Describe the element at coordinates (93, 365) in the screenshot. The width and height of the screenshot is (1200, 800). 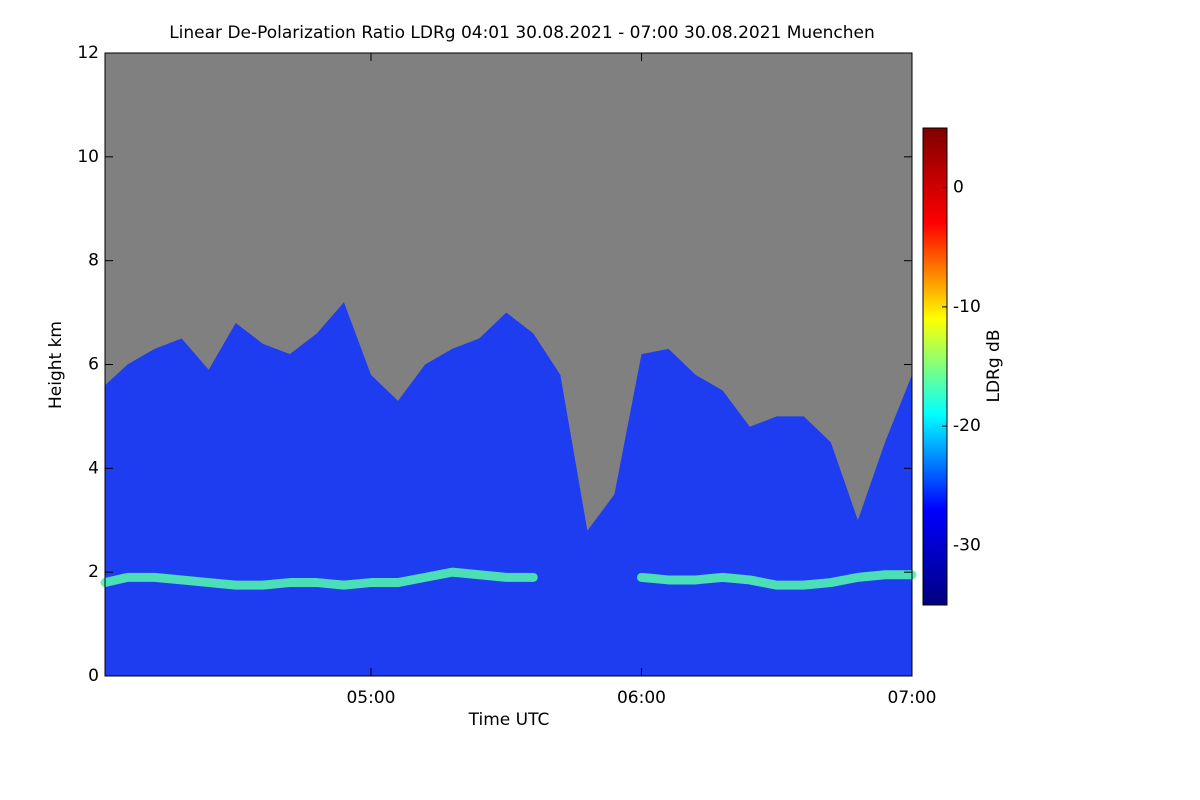
I see `y-tick-label: 6` at that location.